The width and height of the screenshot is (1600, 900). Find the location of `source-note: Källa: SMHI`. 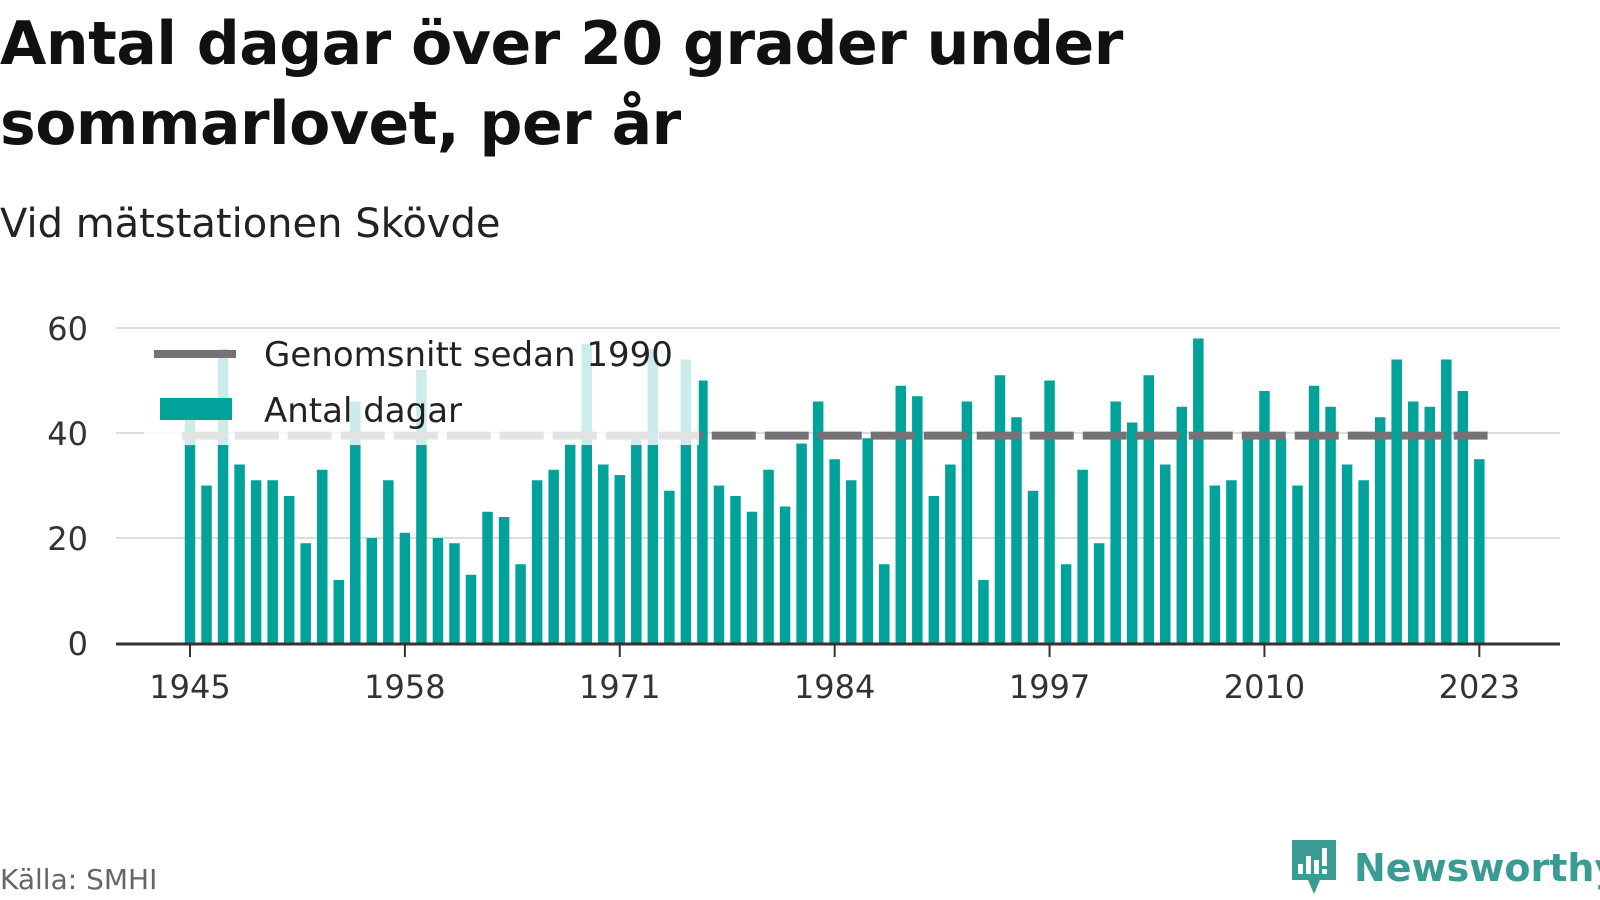

source-note: Källa: SMHI is located at coordinates (79, 879).